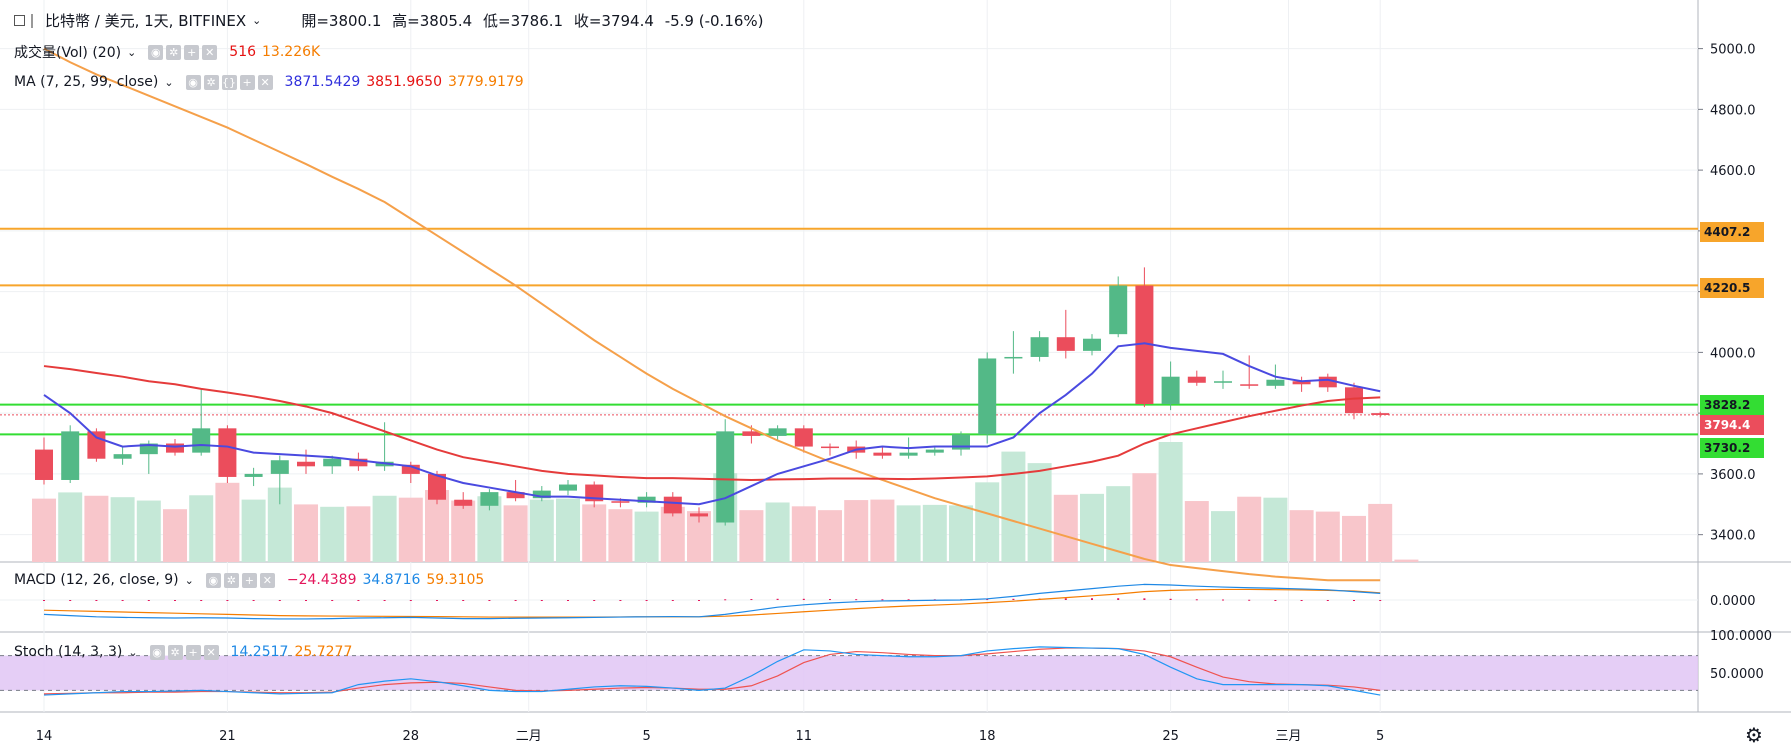 Image resolution: width=1791 pixels, height=752 pixels. Describe the element at coordinates (86, 82) in the screenshot. I see `ma-title: MA (7, 25, 99, close)` at that location.